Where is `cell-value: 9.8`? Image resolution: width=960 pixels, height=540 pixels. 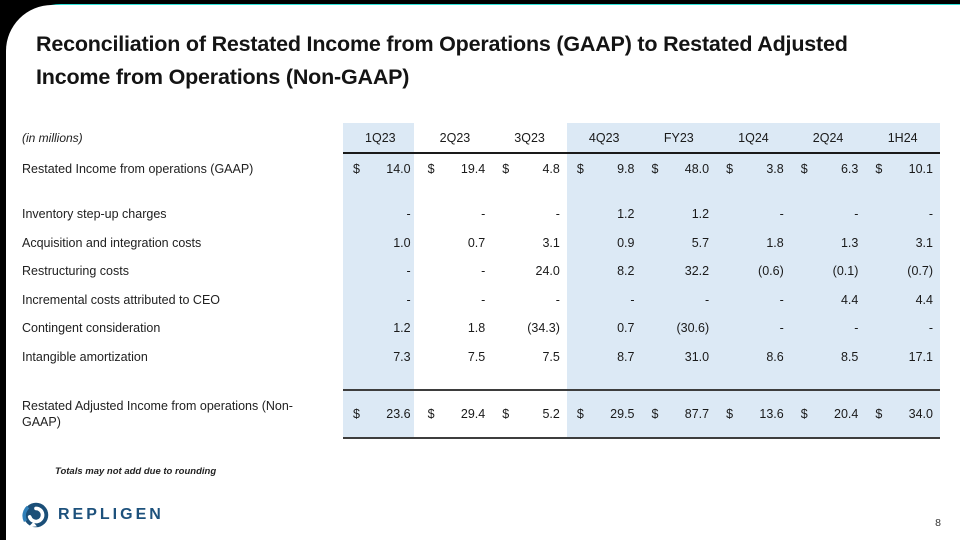 cell-value: 9.8 is located at coordinates (626, 169).